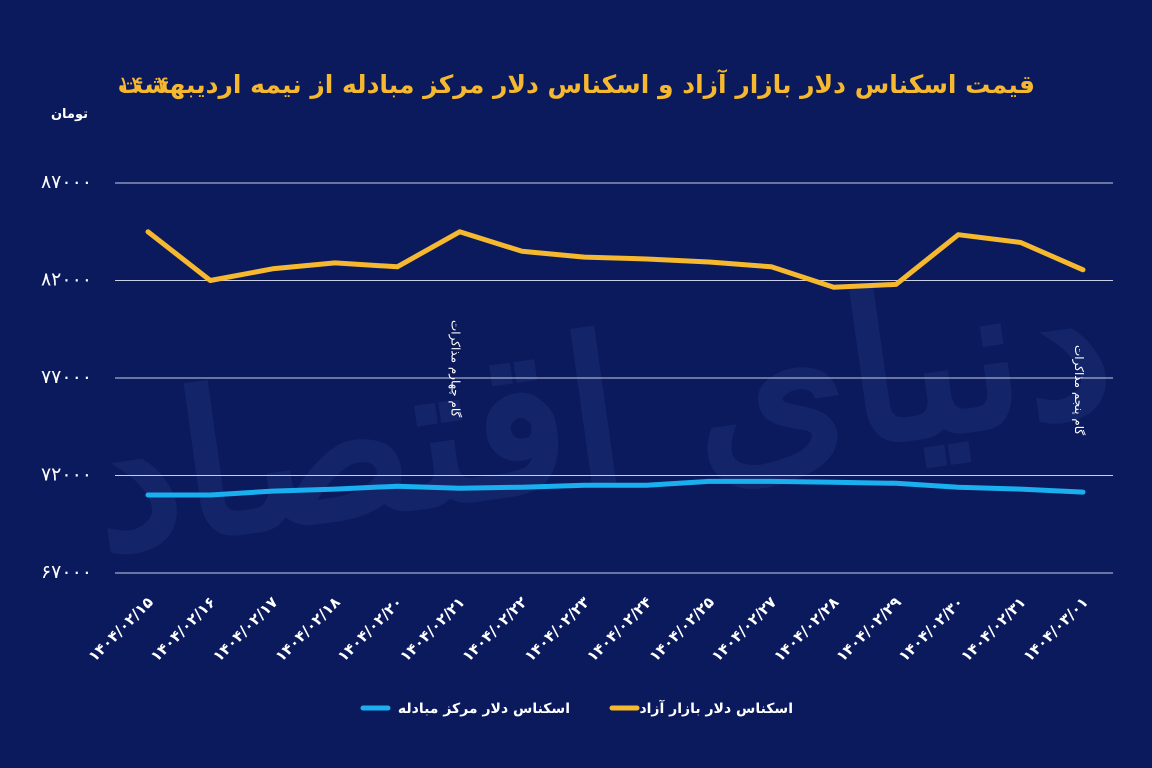  What do you see at coordinates (455, 369) in the screenshot?
I see `annotation-label: گام چهارم مذاکرات` at bounding box center [455, 369].